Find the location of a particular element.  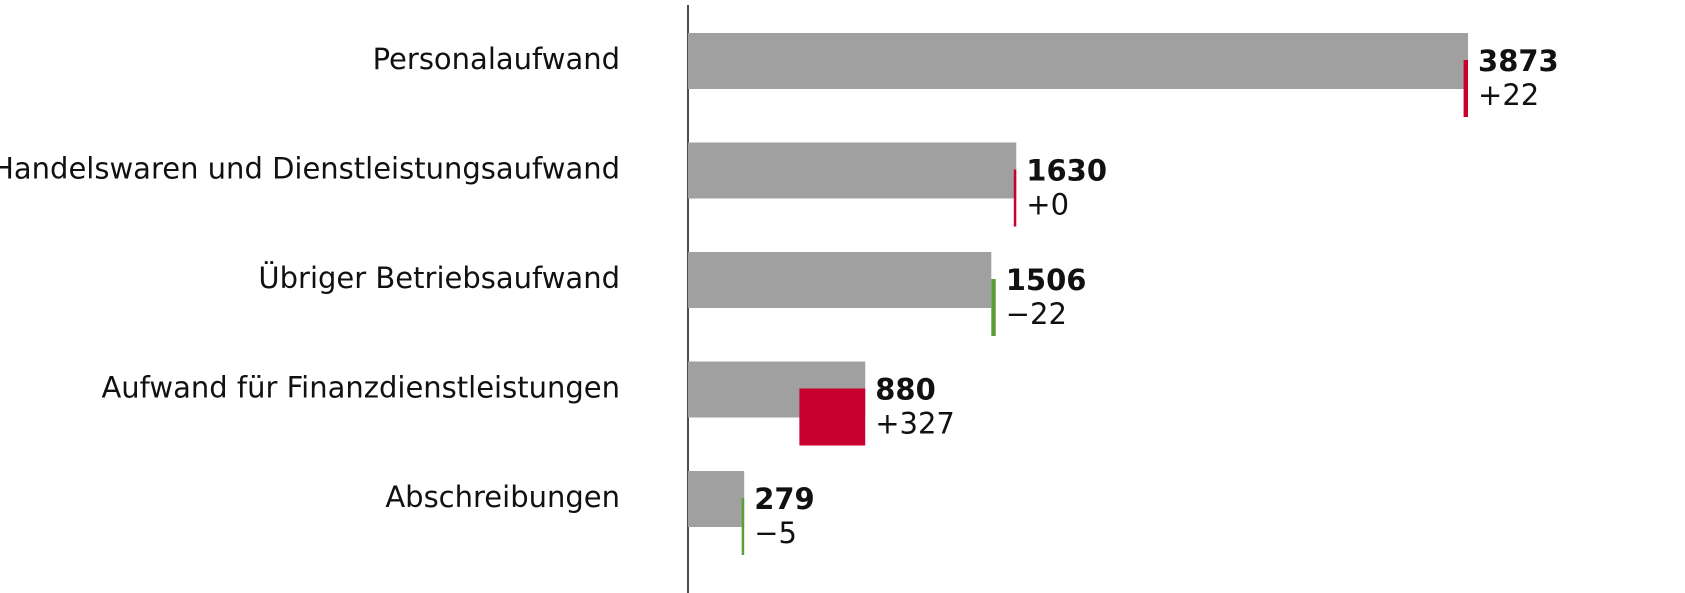

category-label: Übriger Betriebsaufwand is located at coordinates (439, 278).